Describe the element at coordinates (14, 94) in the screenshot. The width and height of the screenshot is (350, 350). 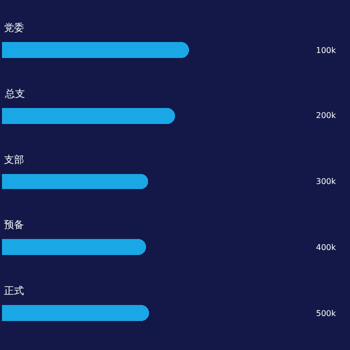
I see `y-tick-label: 总支` at that location.